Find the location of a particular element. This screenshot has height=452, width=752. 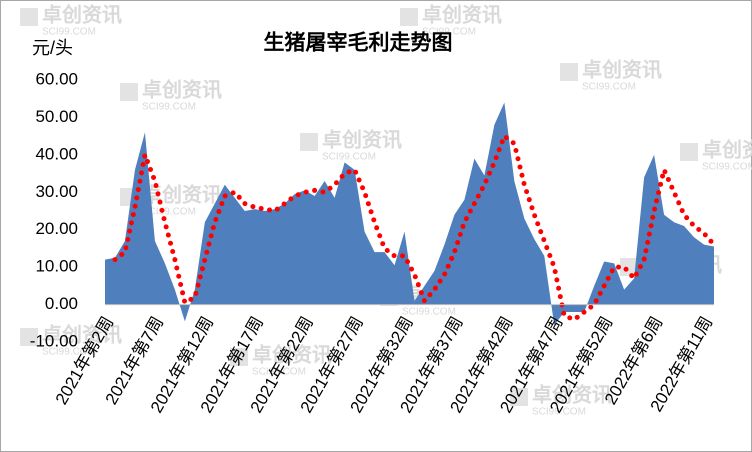

y-tick-label: 60.00 is located at coordinates (56, 78).